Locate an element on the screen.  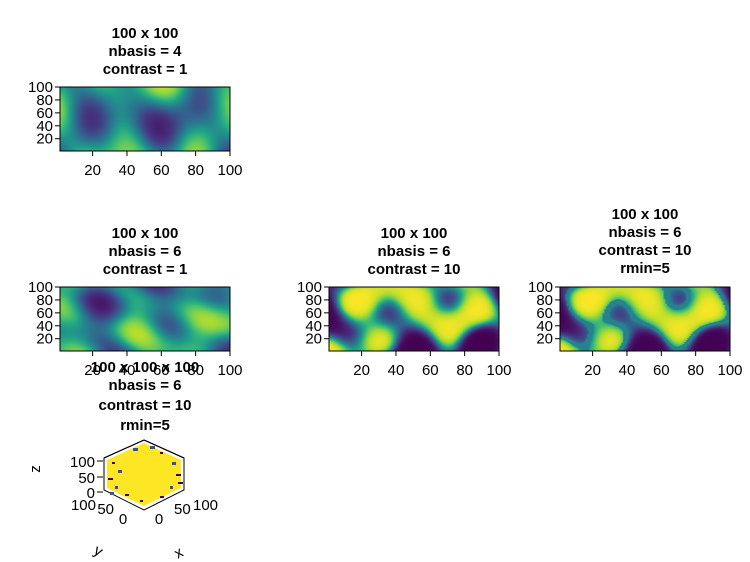
panel-2-title-line-1: 100 x 100 is located at coordinates (145, 233).